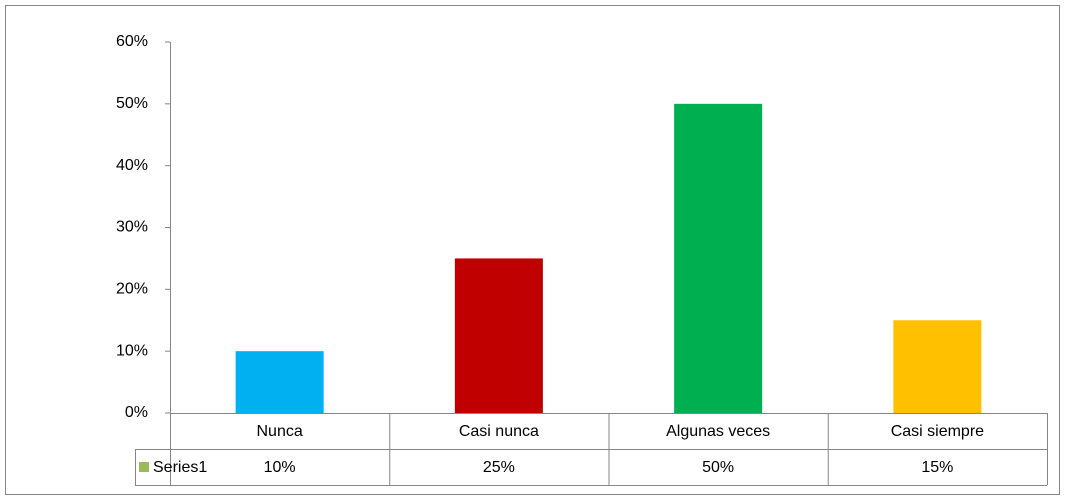 The width and height of the screenshot is (1066, 501). Describe the element at coordinates (132, 41) in the screenshot. I see `y-tick-label: 60%` at that location.